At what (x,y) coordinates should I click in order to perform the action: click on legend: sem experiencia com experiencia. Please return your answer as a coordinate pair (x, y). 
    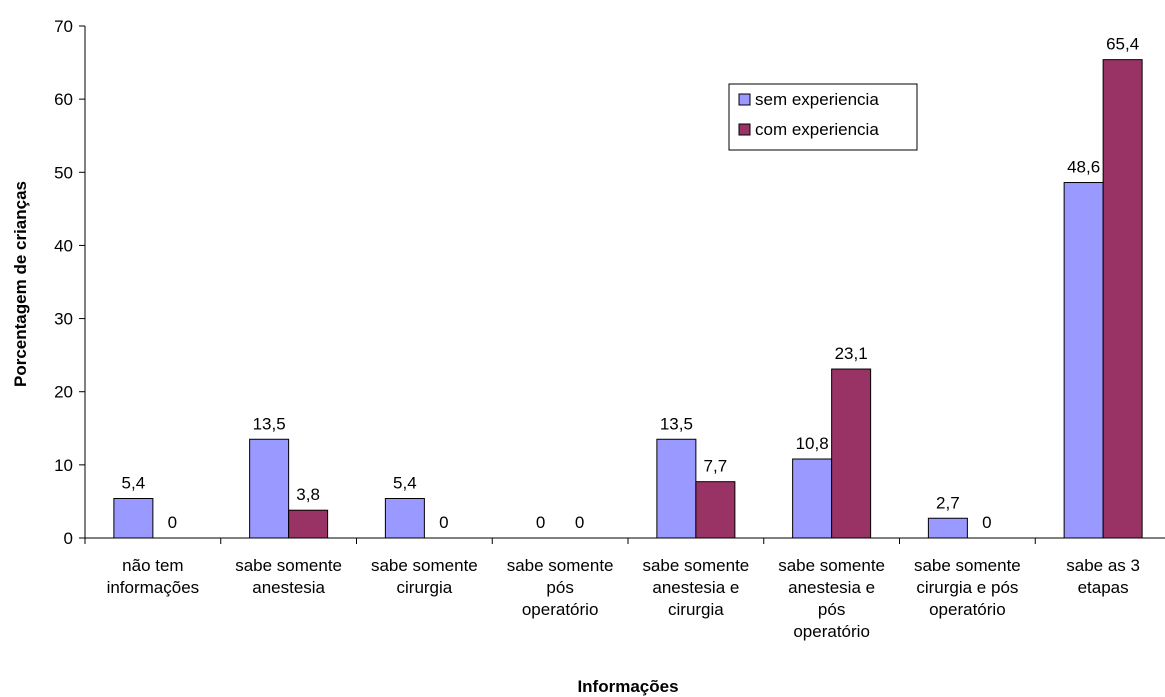
    Looking at the image, I should click on (823, 117).